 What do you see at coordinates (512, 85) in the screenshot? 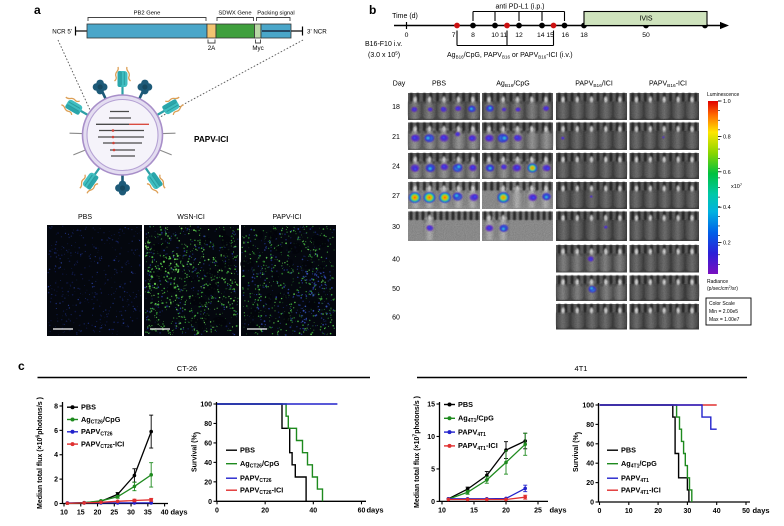
I see `svg-text: AgB16/CpG` at bounding box center [512, 85].